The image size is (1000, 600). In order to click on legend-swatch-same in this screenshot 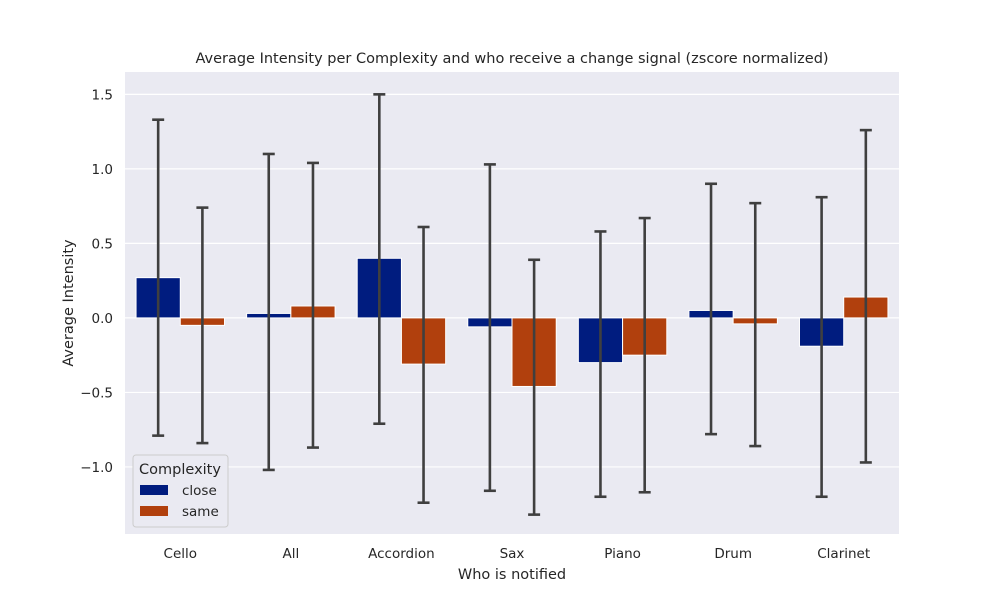, I will do `click(154, 511)`.